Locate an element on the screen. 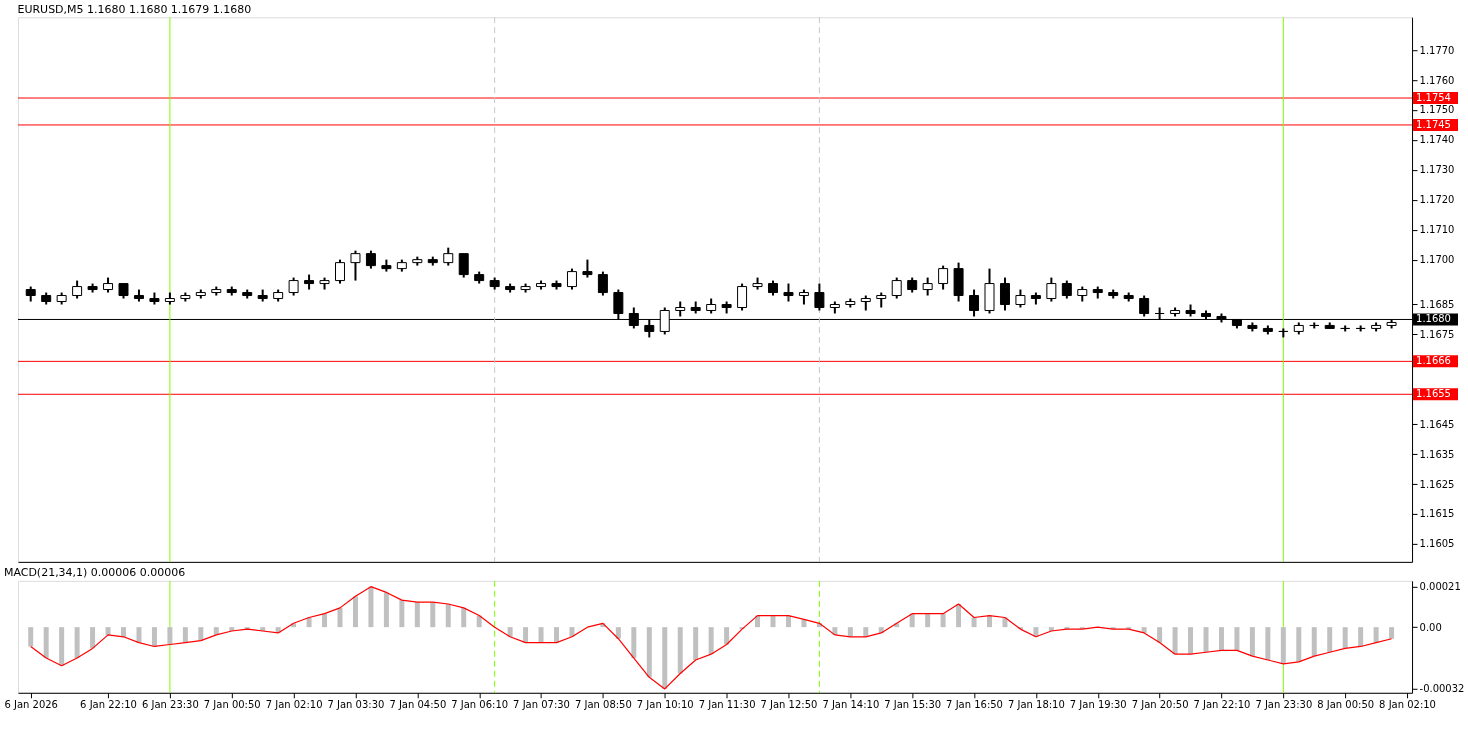 The width and height of the screenshot is (1468, 750). x-tick-label: 7 Jan 16:50 is located at coordinates (974, 705).